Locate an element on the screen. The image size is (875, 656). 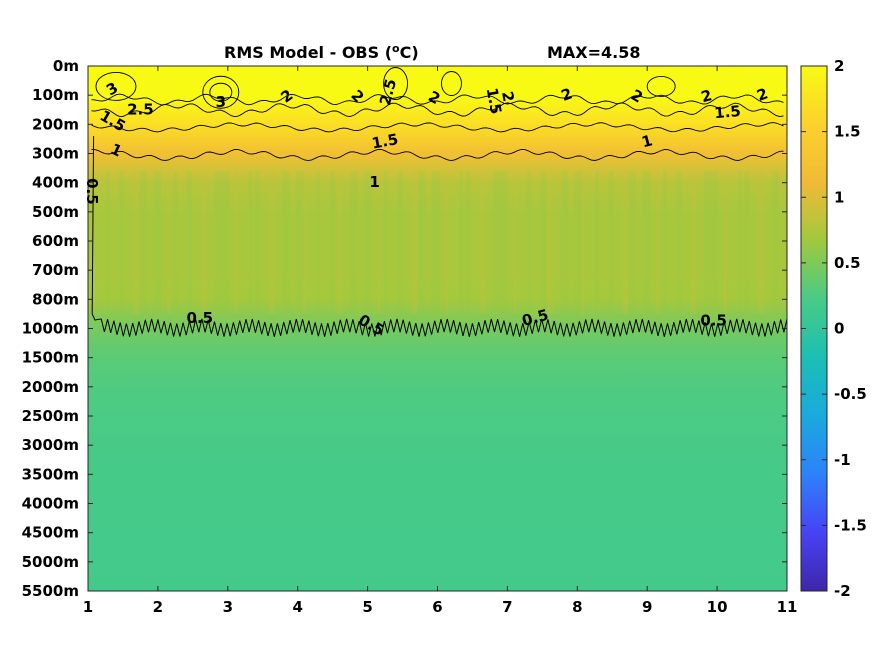
y-tick-label: 5500m is located at coordinates (50, 591).